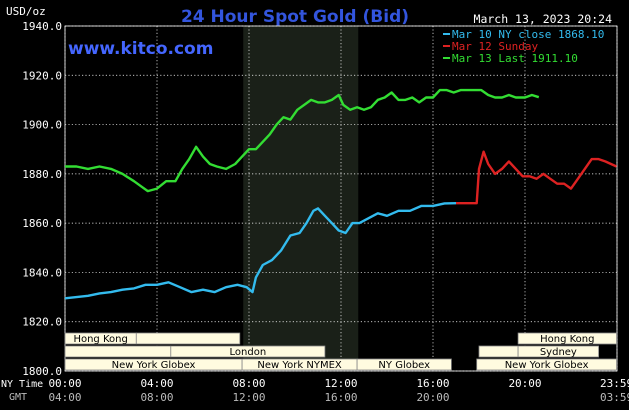  Describe the element at coordinates (248, 383) in the screenshot. I see `x-tick-ny: 08:00` at that location.